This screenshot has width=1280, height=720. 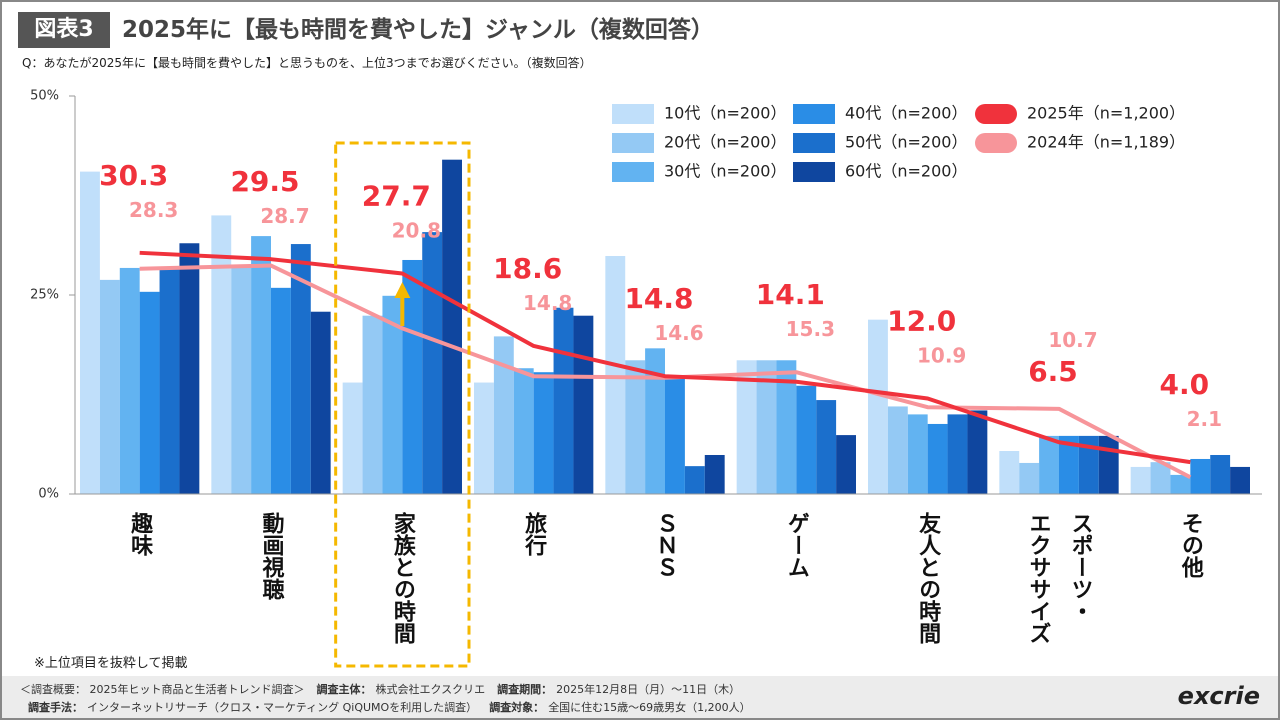 What do you see at coordinates (525, 689) in the screenshot?
I see `footer-label: 調査期間：` at bounding box center [525, 689].